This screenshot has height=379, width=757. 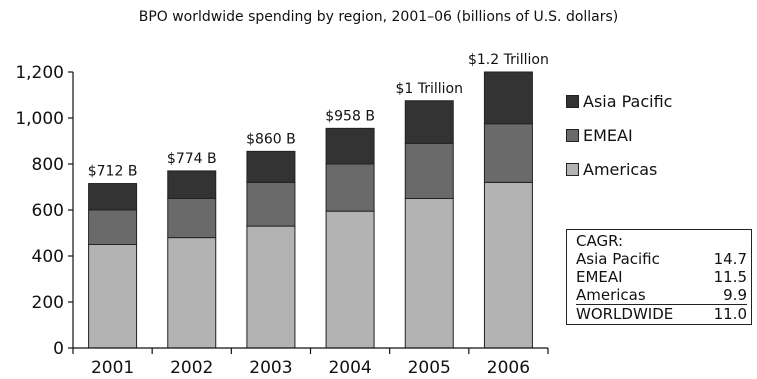 I want to click on bar-americas-2006, so click(x=508, y=265).